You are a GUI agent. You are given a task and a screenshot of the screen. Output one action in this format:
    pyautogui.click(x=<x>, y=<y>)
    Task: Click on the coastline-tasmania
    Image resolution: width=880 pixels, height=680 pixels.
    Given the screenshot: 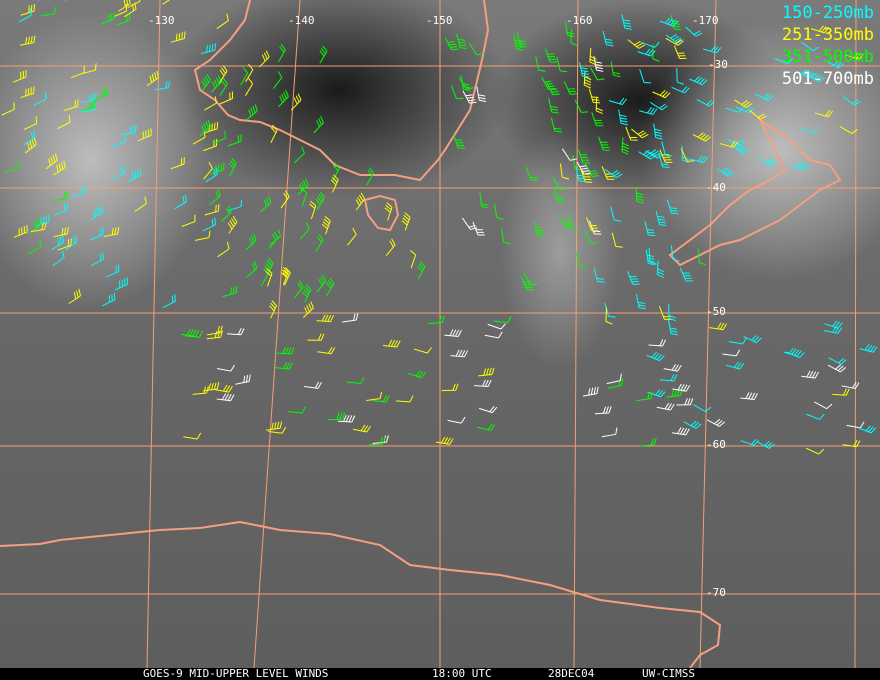 What is the action you would take?
    pyautogui.click(x=381, y=213)
    